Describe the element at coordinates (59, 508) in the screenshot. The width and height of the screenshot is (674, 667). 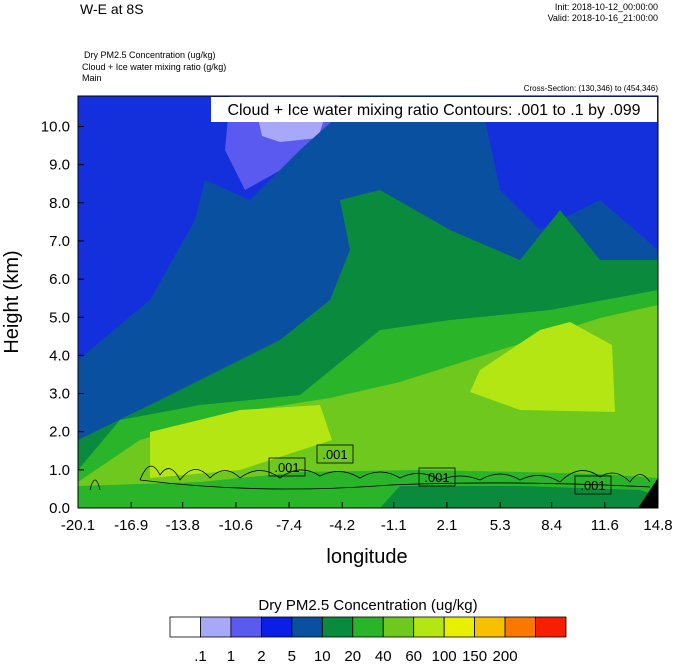
I see `y-tick-label: 0.0` at that location.